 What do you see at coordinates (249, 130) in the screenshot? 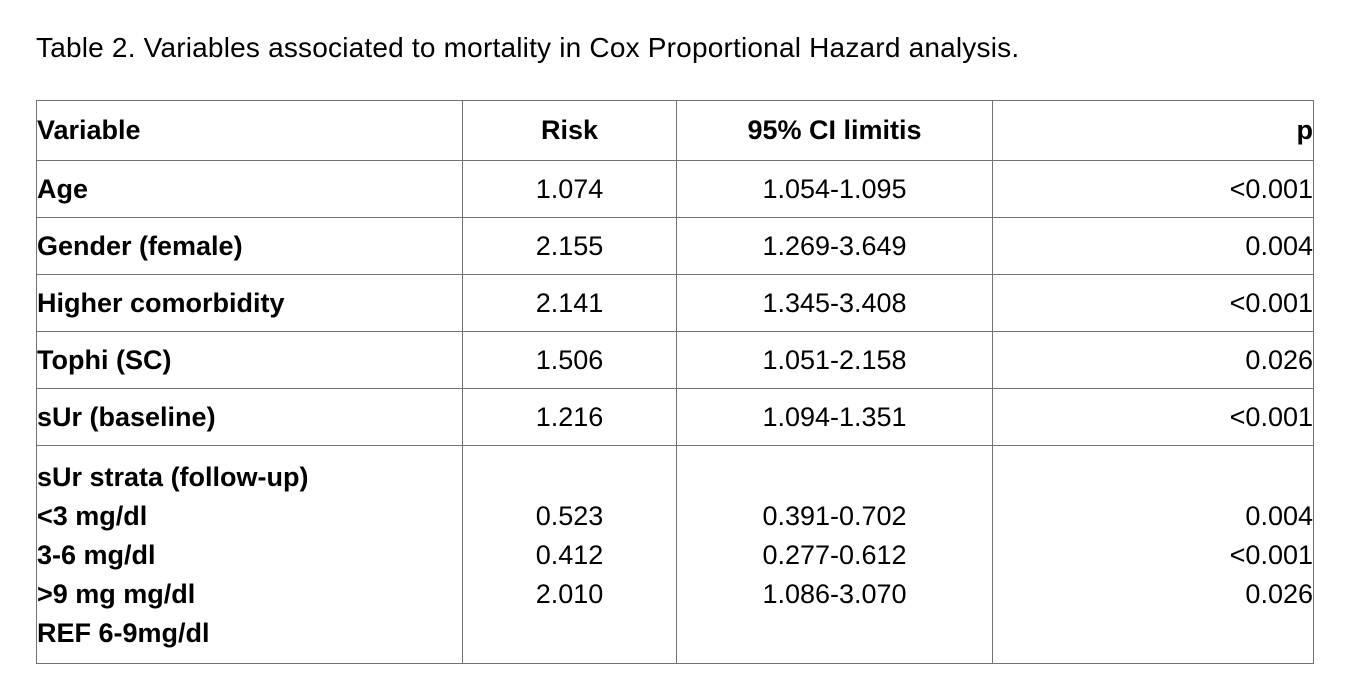
I see `col-header-variable: Variable` at bounding box center [249, 130].